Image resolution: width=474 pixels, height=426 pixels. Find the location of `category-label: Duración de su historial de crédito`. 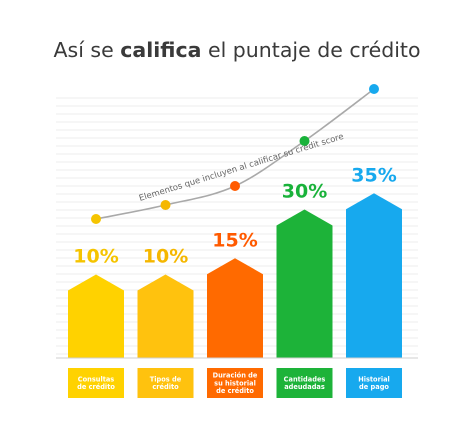

category-label: Duración de su historial de crédito is located at coordinates (235, 383).